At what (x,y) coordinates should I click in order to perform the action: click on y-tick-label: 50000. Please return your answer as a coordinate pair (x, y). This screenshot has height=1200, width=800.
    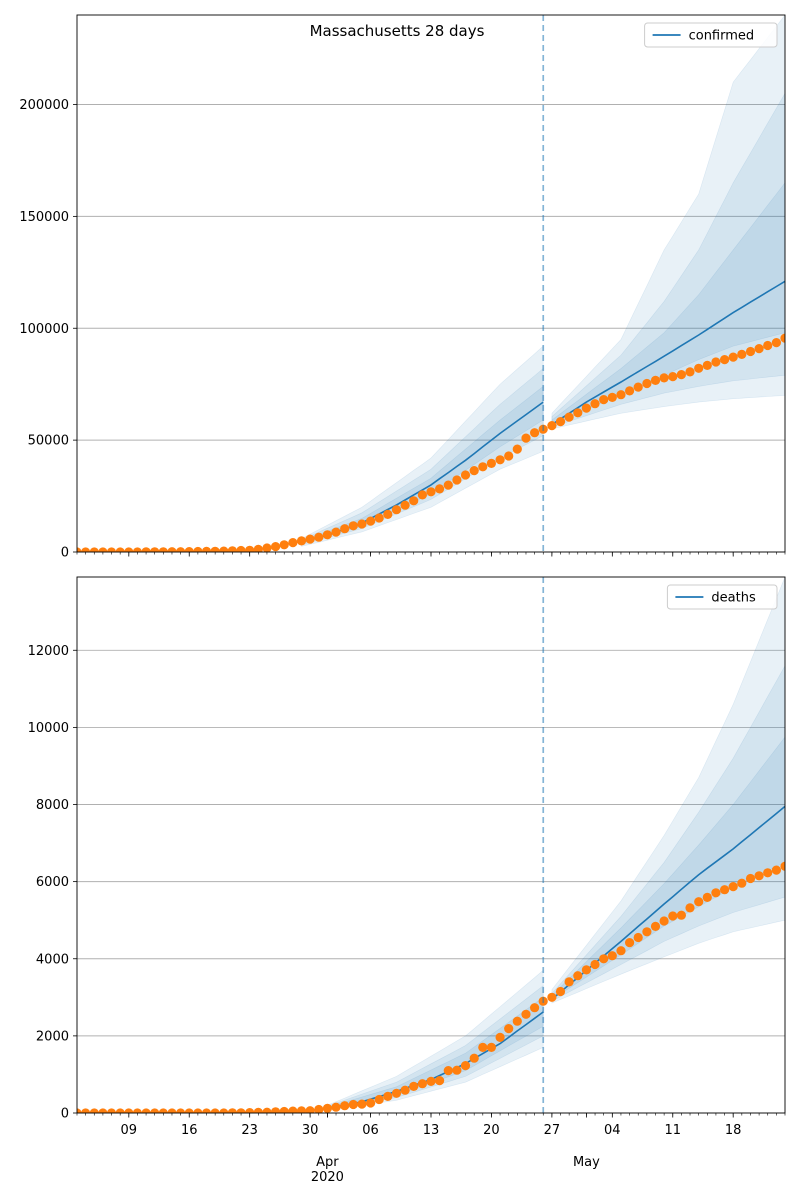
    Looking at the image, I should click on (48, 441).